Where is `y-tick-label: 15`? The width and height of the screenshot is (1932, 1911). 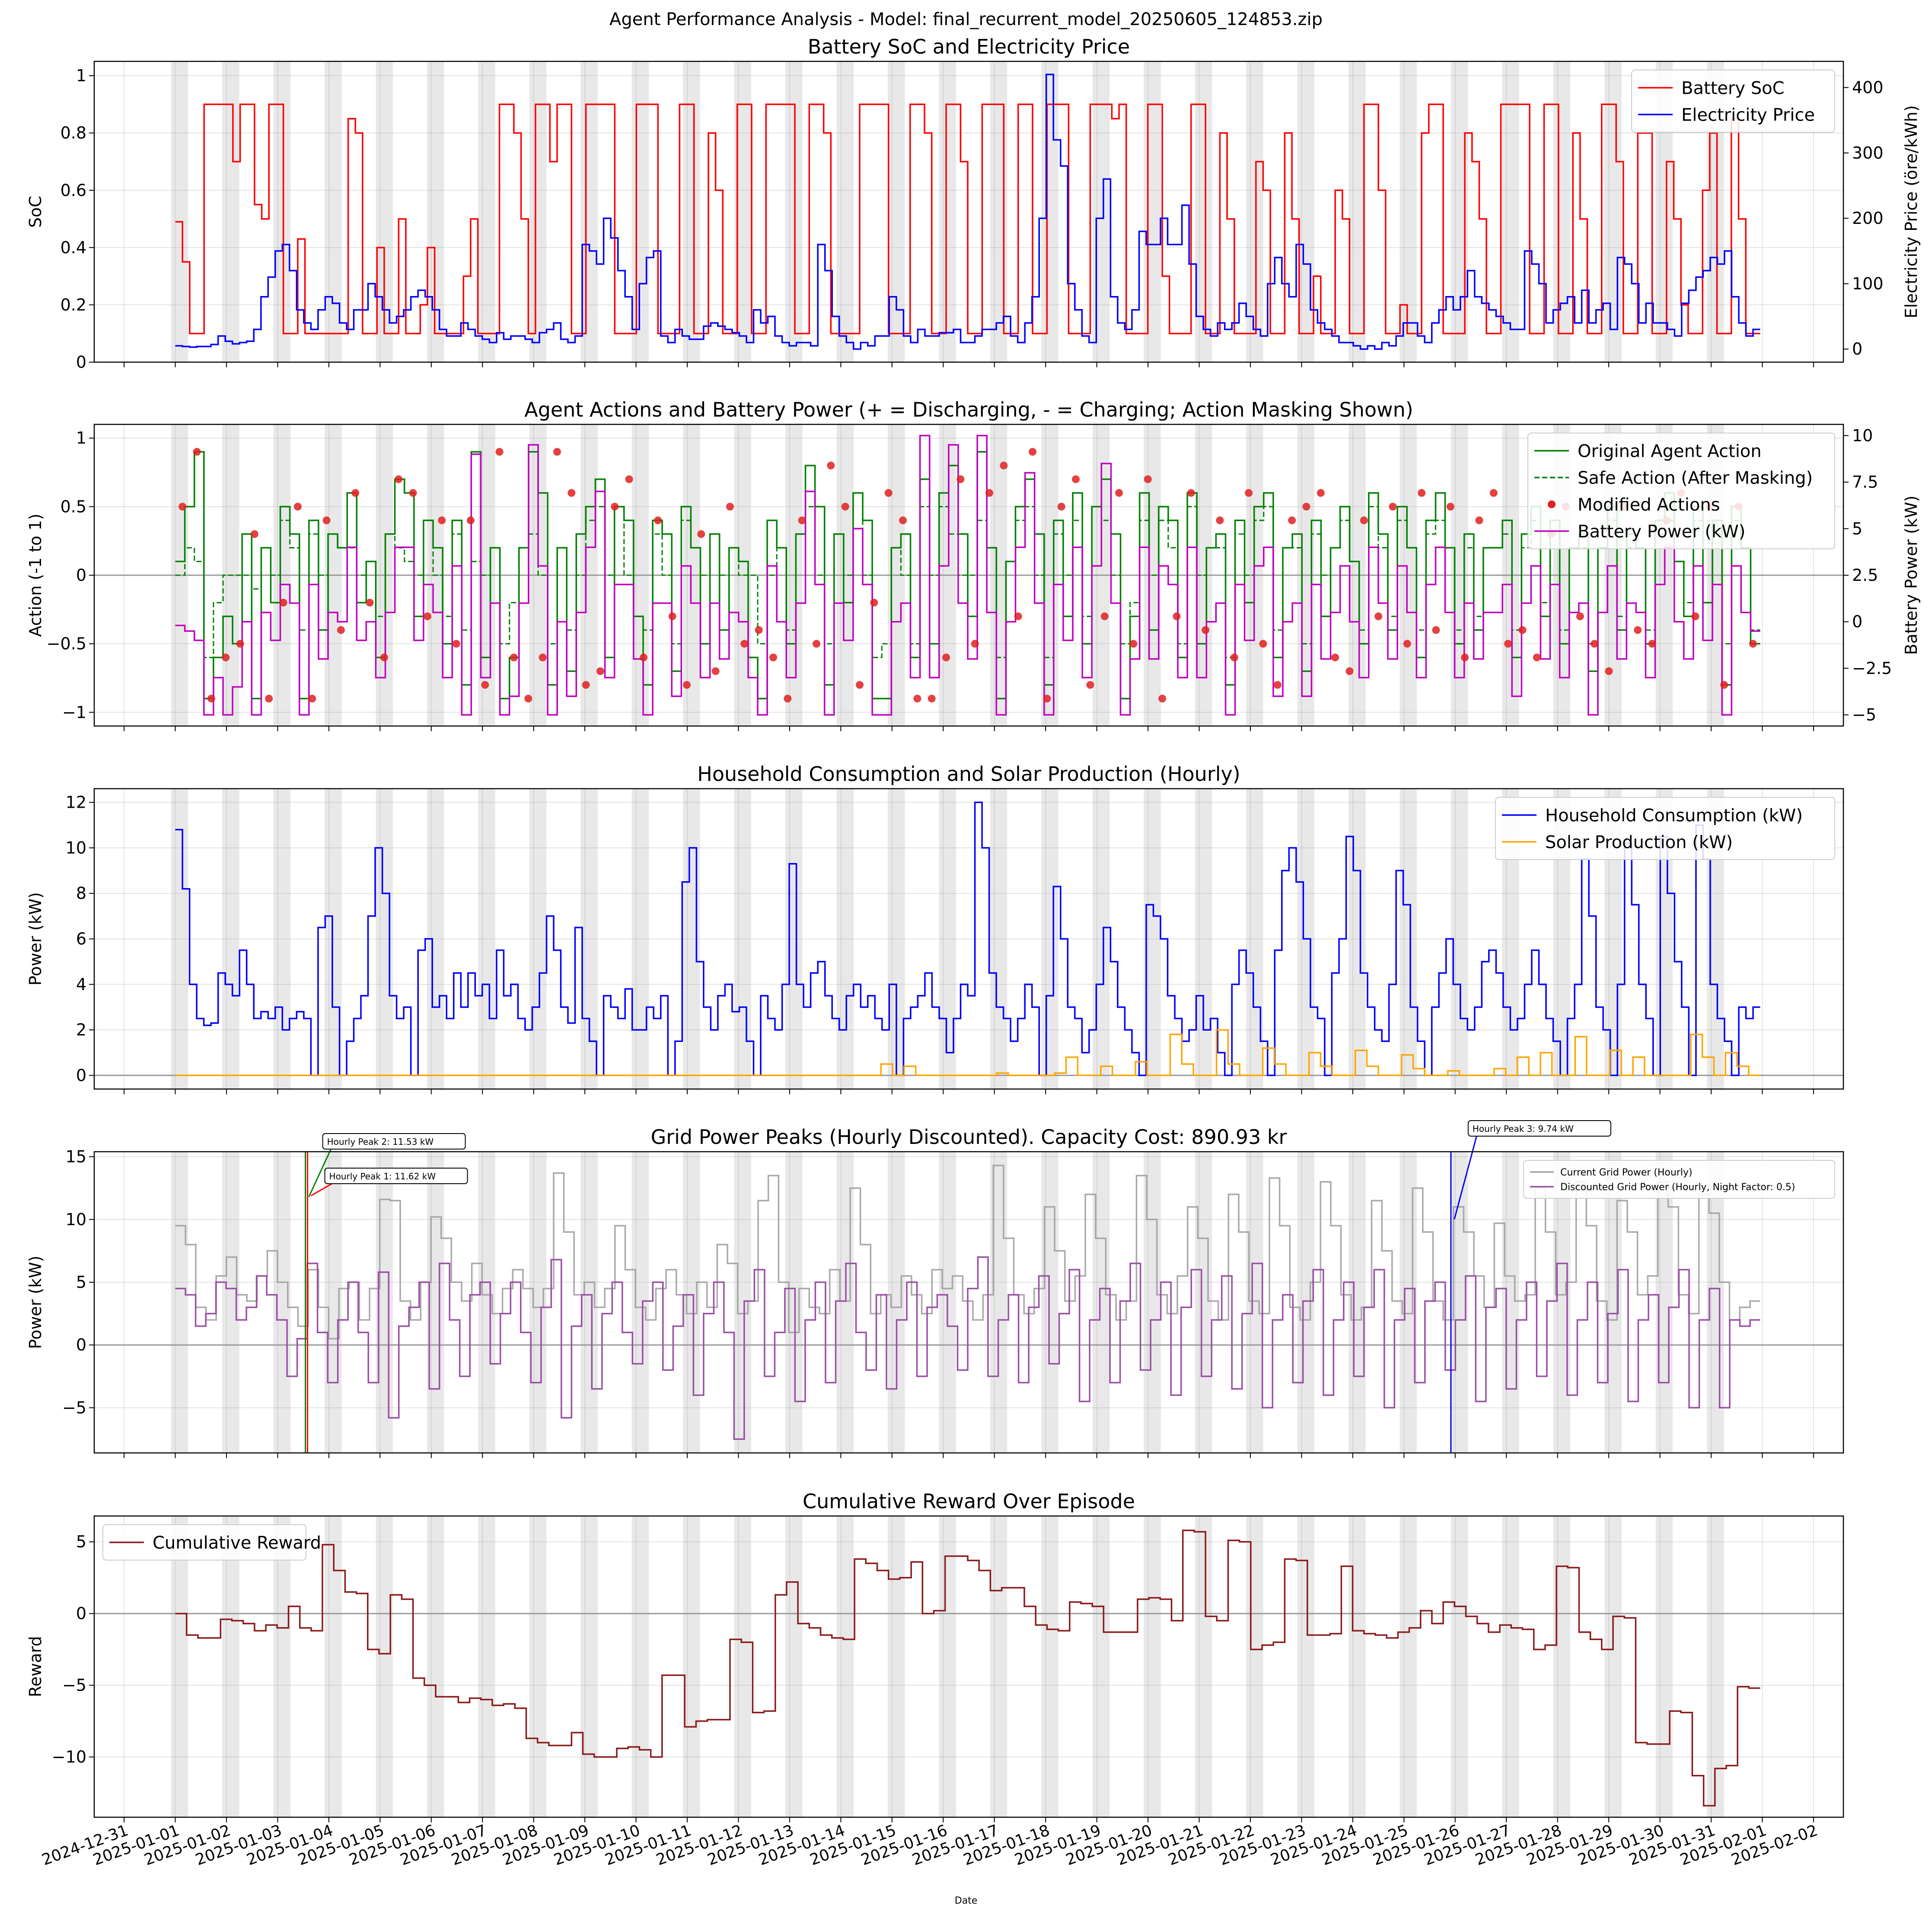 y-tick-label: 15 is located at coordinates (76, 1156).